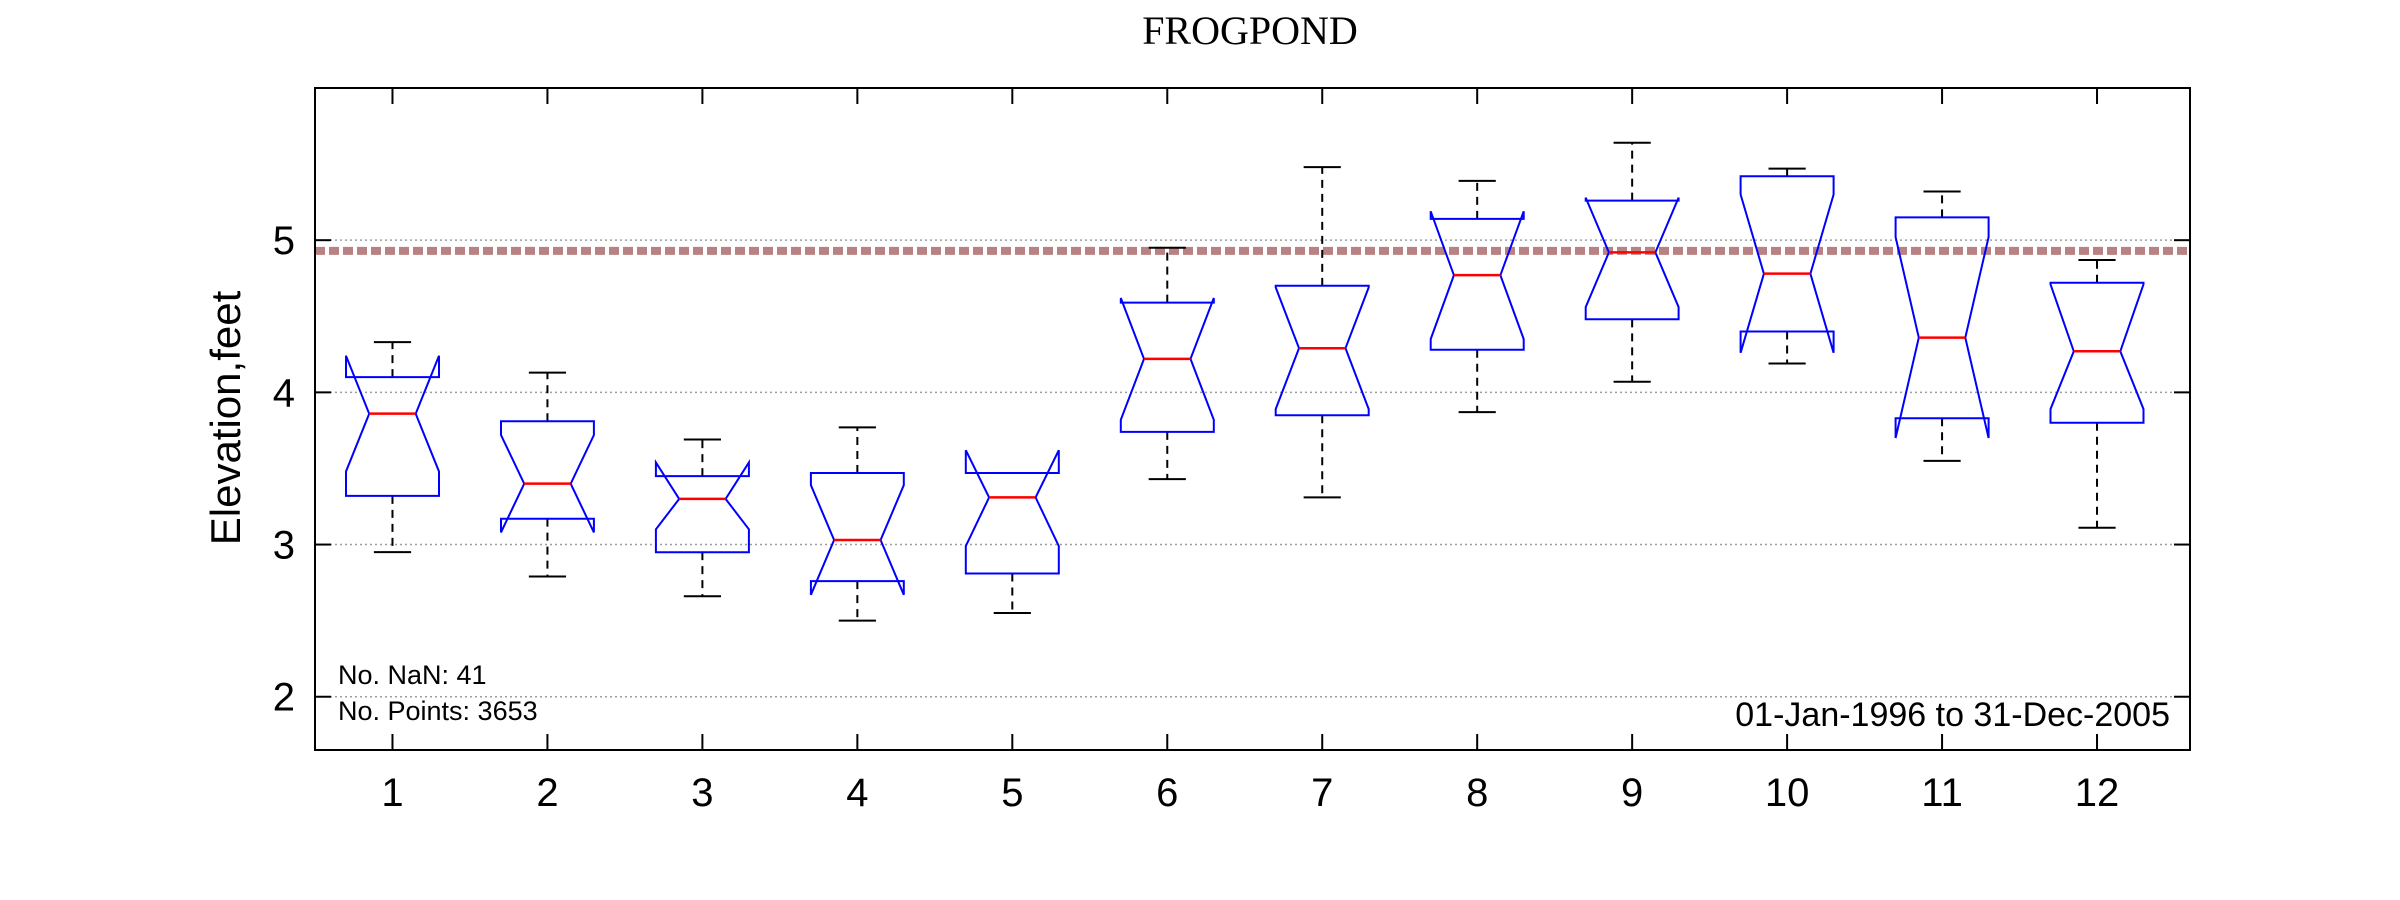 Image resolution: width=2400 pixels, height=900 pixels. What do you see at coordinates (284, 698) in the screenshot?
I see `y-tick-label: 2` at bounding box center [284, 698].